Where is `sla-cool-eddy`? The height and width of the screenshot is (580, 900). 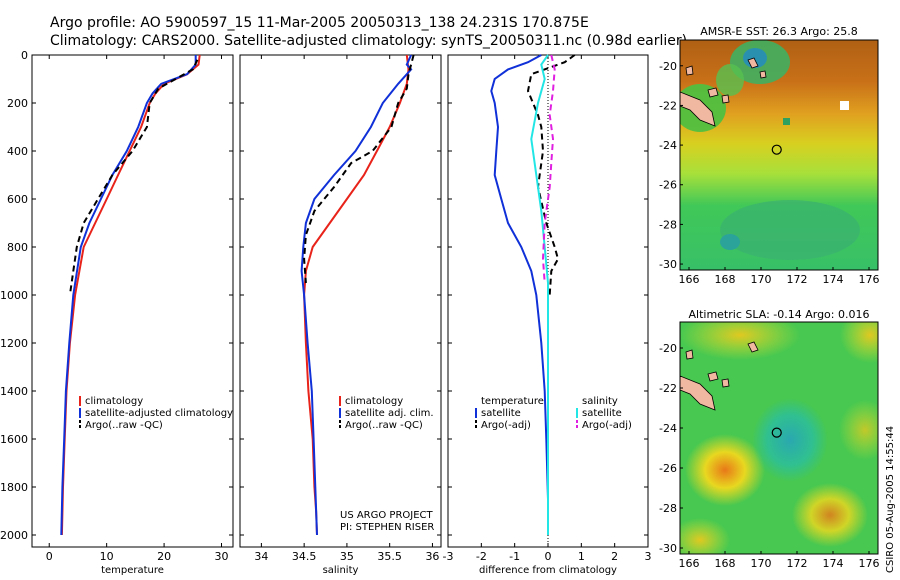
sla-cool-eddy is located at coordinates (790, 440).